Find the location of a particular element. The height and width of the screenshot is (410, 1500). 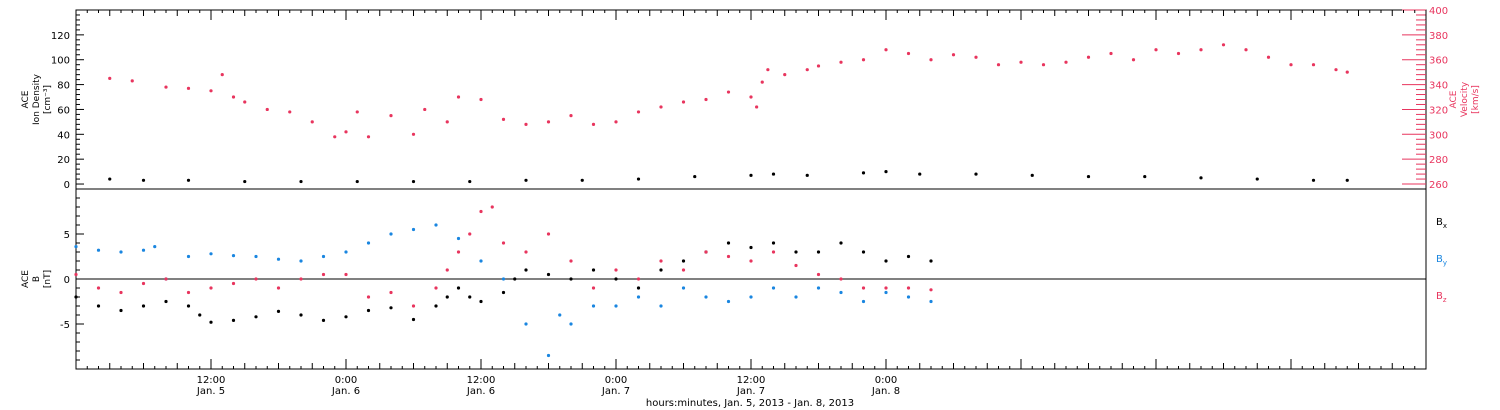

velocity-tick-label: 260 is located at coordinates (1438, 185).